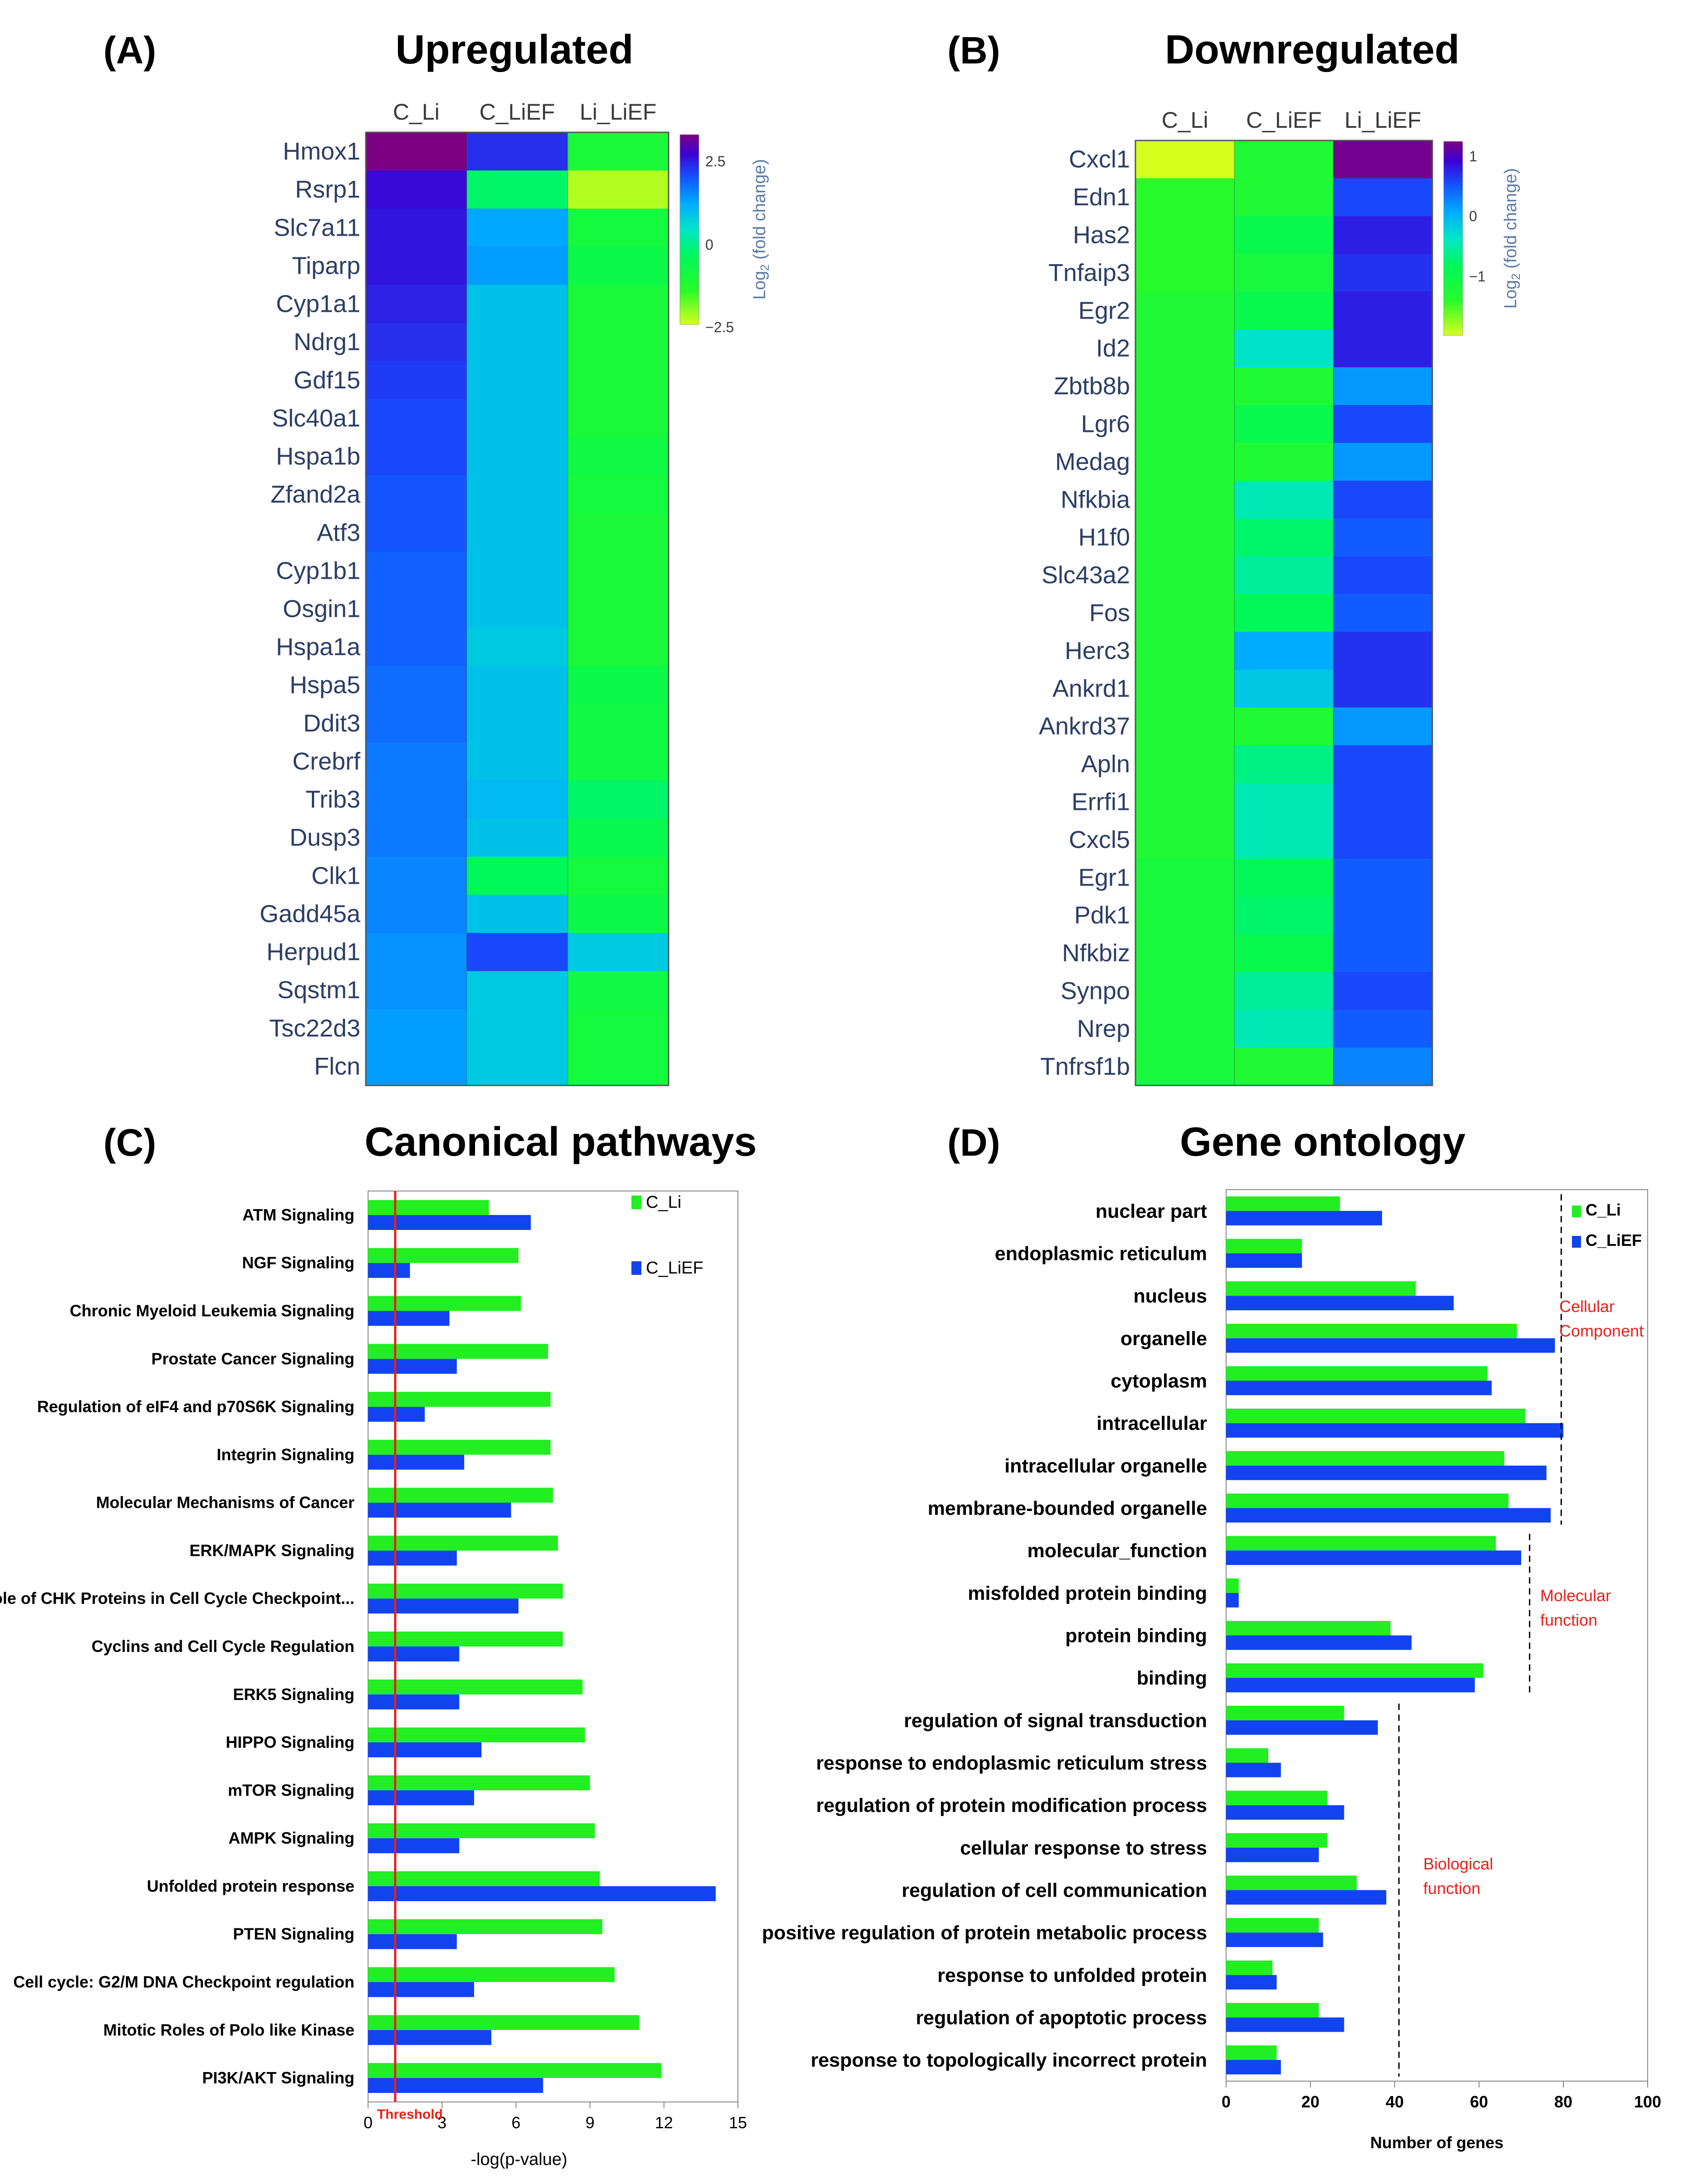 The width and height of the screenshot is (1683, 2184). What do you see at coordinates (760, 229) in the screenshot?
I see `colorbar-label: Log2 (fold change)` at bounding box center [760, 229].